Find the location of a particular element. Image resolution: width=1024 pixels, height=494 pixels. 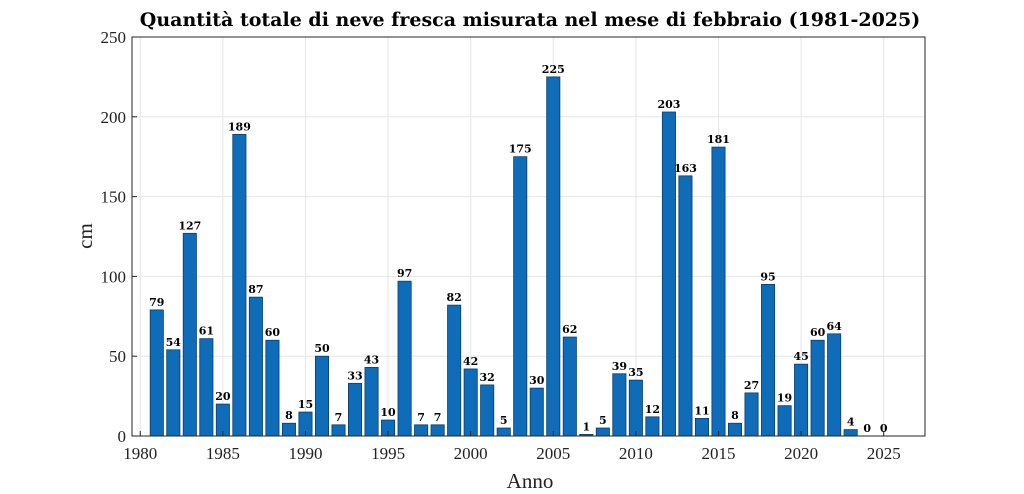

data-label: 45 is located at coordinates (800, 356).